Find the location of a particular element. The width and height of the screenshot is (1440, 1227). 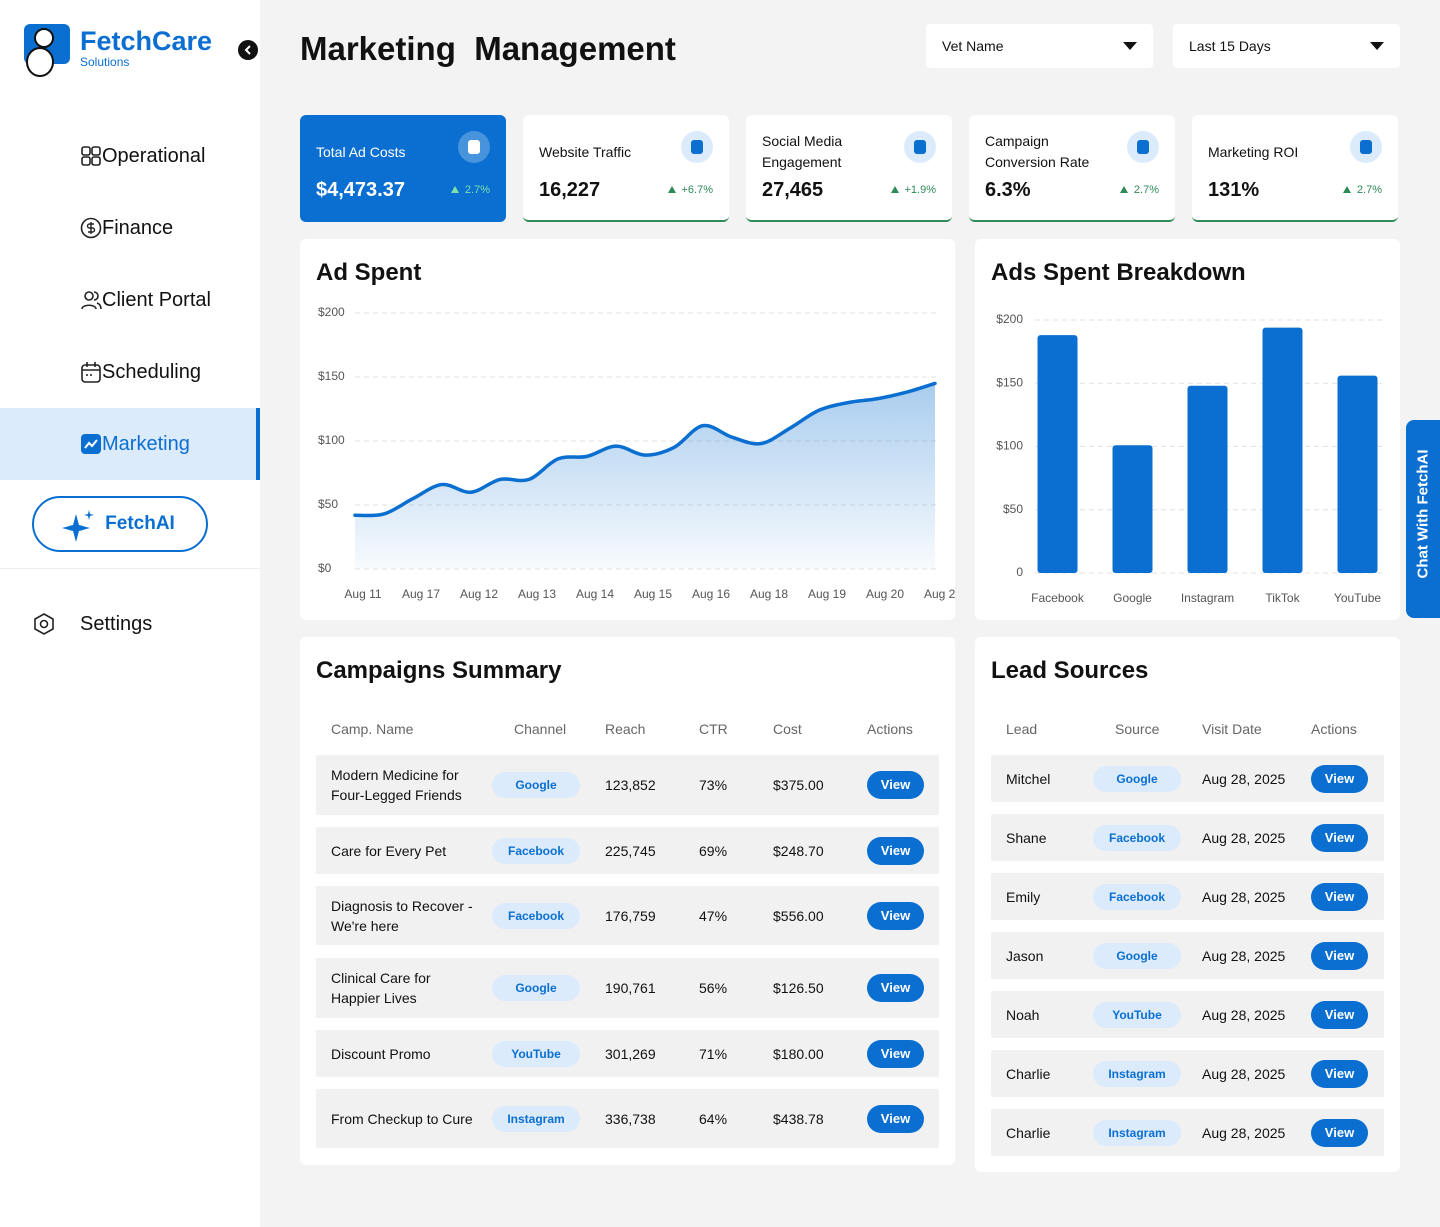

kpi-value: $4,473.37 is located at coordinates (360, 190).